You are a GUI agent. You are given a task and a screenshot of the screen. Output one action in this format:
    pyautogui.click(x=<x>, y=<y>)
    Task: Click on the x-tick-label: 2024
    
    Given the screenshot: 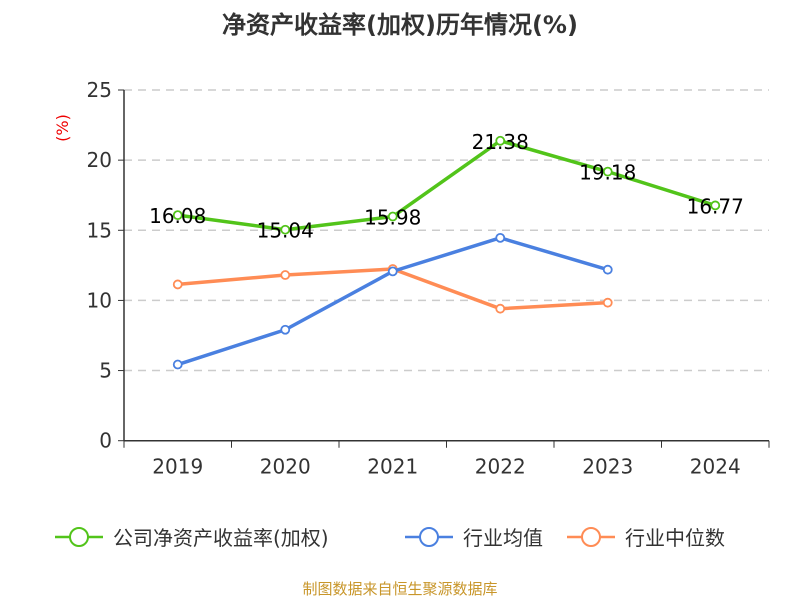 What is the action you would take?
    pyautogui.click(x=715, y=467)
    